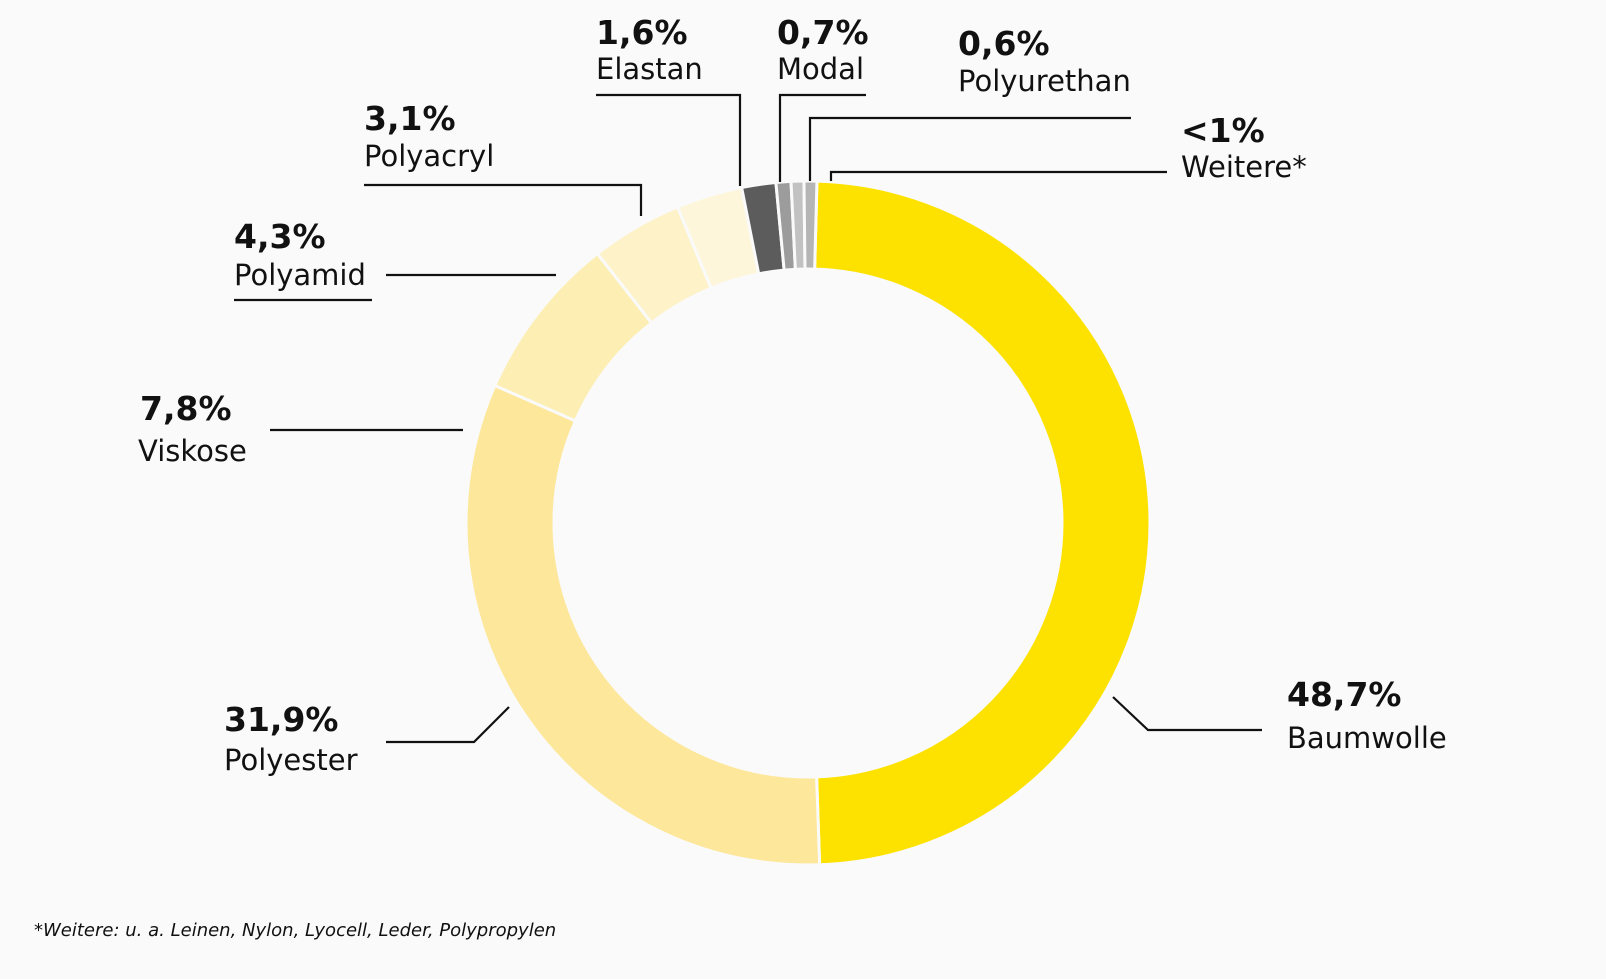 This screenshot has width=1606, height=979. What do you see at coordinates (998, 175) in the screenshot?
I see `leader-line-weitere` at bounding box center [998, 175].